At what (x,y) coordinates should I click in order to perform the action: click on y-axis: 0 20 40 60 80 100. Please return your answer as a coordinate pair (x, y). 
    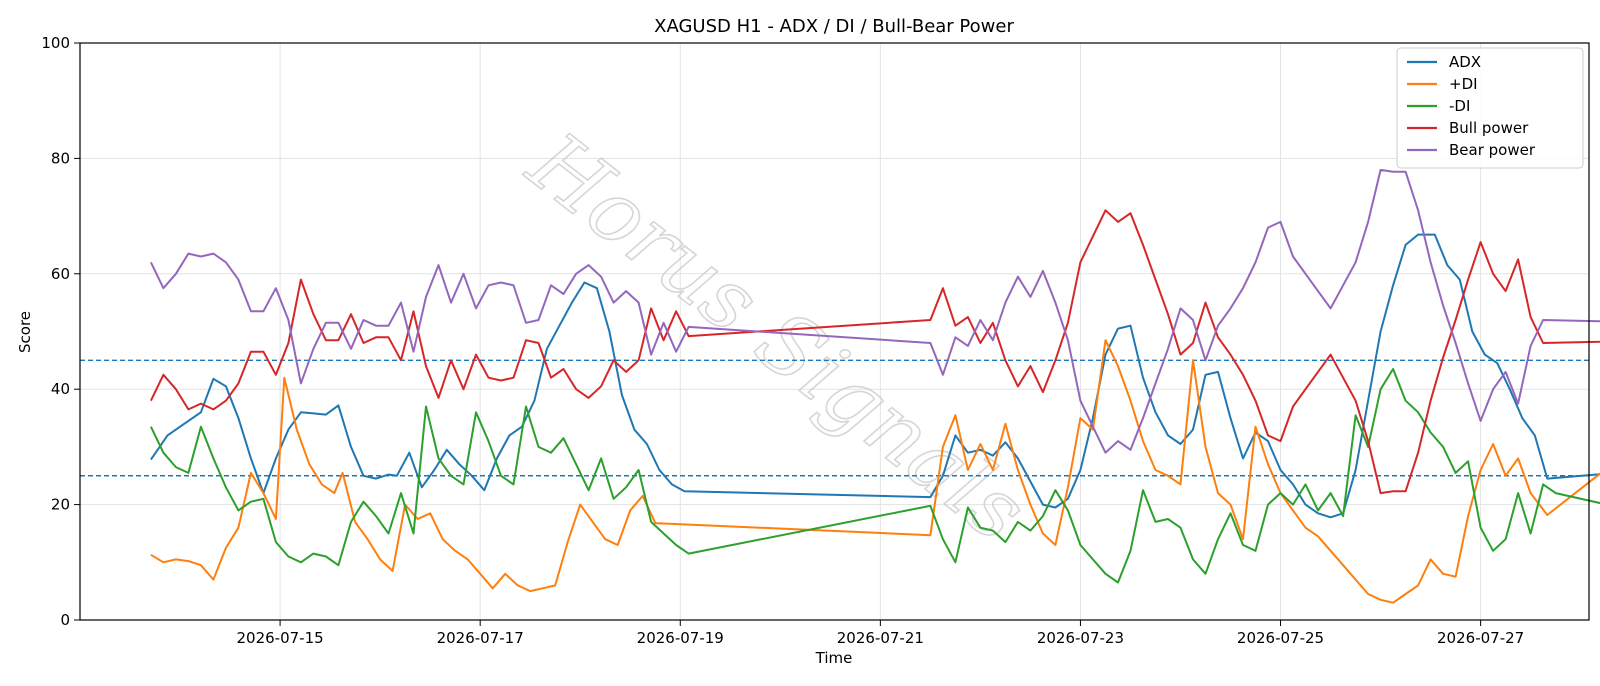
    Looking at the image, I should click on (60, 331).